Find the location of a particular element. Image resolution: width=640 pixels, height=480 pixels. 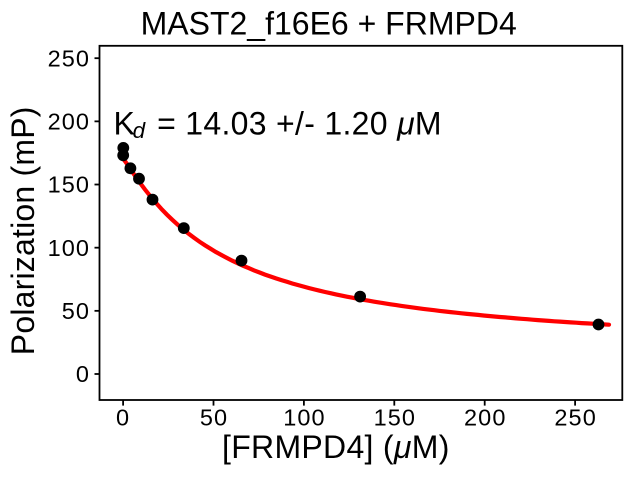

svg-text: MAST2_f16E6 + FRMPD4 is located at coordinates (329, 24).